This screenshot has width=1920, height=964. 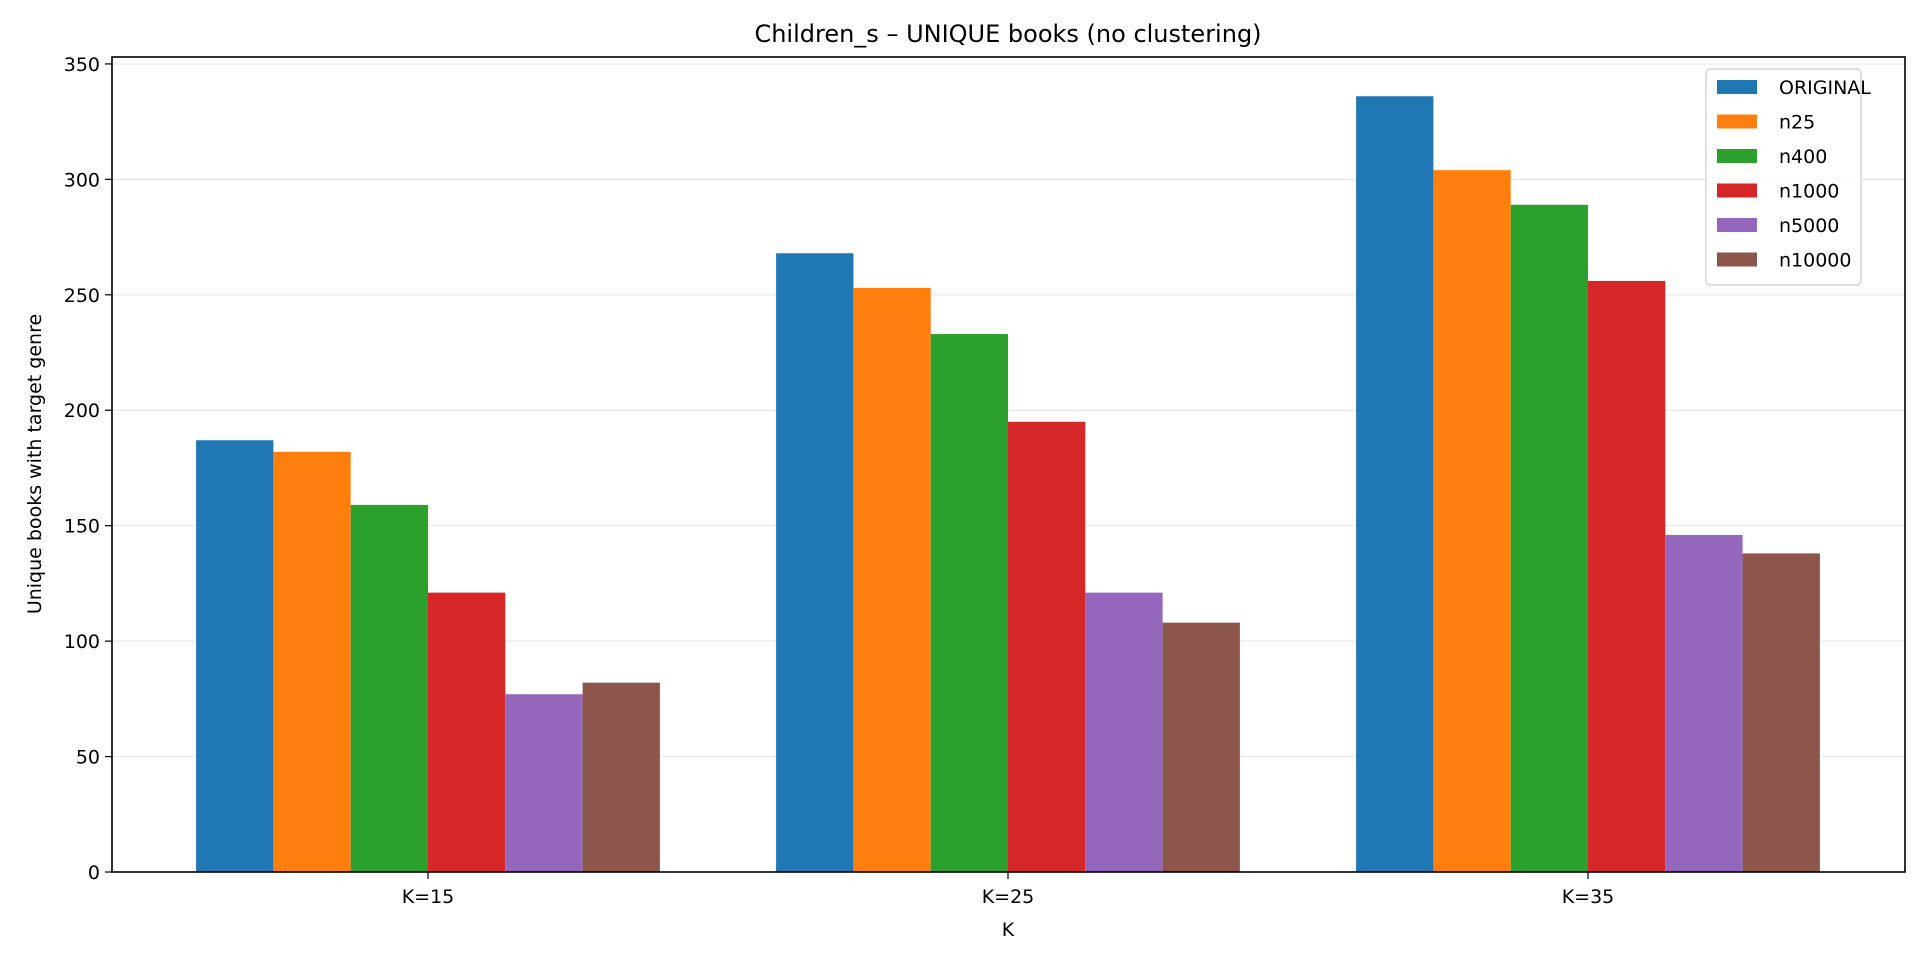 I want to click on x-axis-ticks: K=15 K=25 K=35, so click(x=1008, y=890).